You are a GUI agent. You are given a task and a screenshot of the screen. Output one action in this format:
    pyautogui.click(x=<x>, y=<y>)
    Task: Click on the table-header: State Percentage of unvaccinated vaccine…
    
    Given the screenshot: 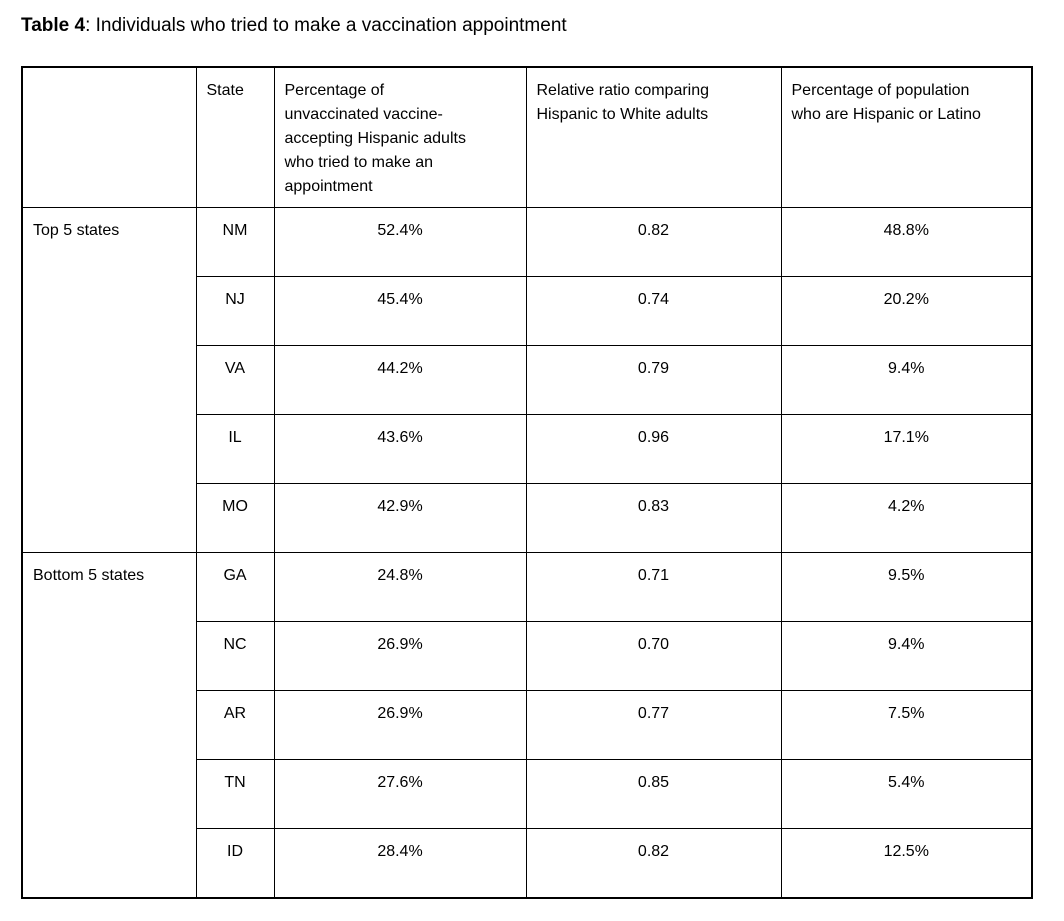 What is the action you would take?
    pyautogui.click(x=527, y=137)
    